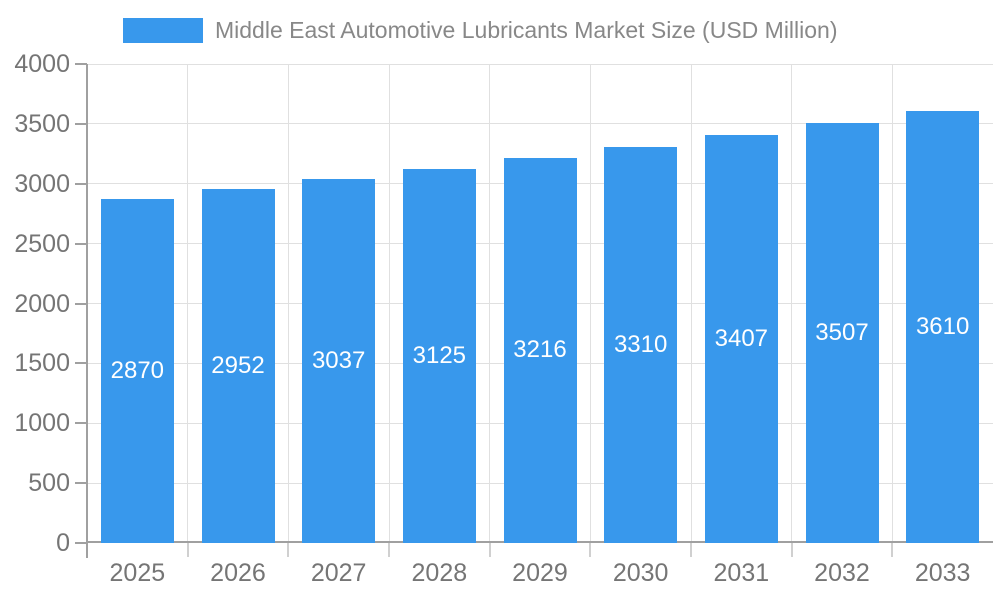 This screenshot has height=600, width=1000. I want to click on bar-value-label: 2952, so click(238, 366).